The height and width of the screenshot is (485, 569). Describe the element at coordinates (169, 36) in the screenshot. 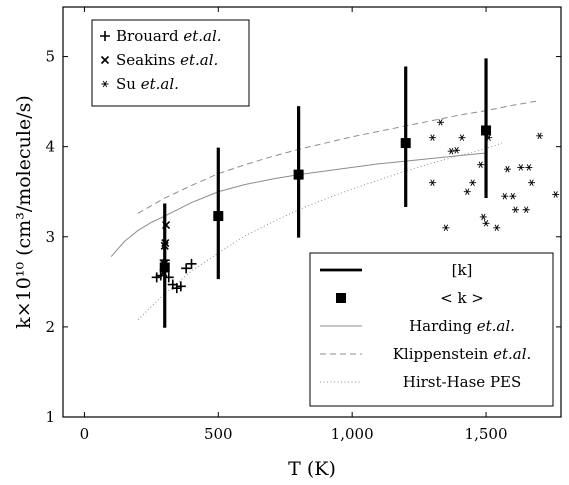

I see `legend-label: Brouard et.al.` at that location.